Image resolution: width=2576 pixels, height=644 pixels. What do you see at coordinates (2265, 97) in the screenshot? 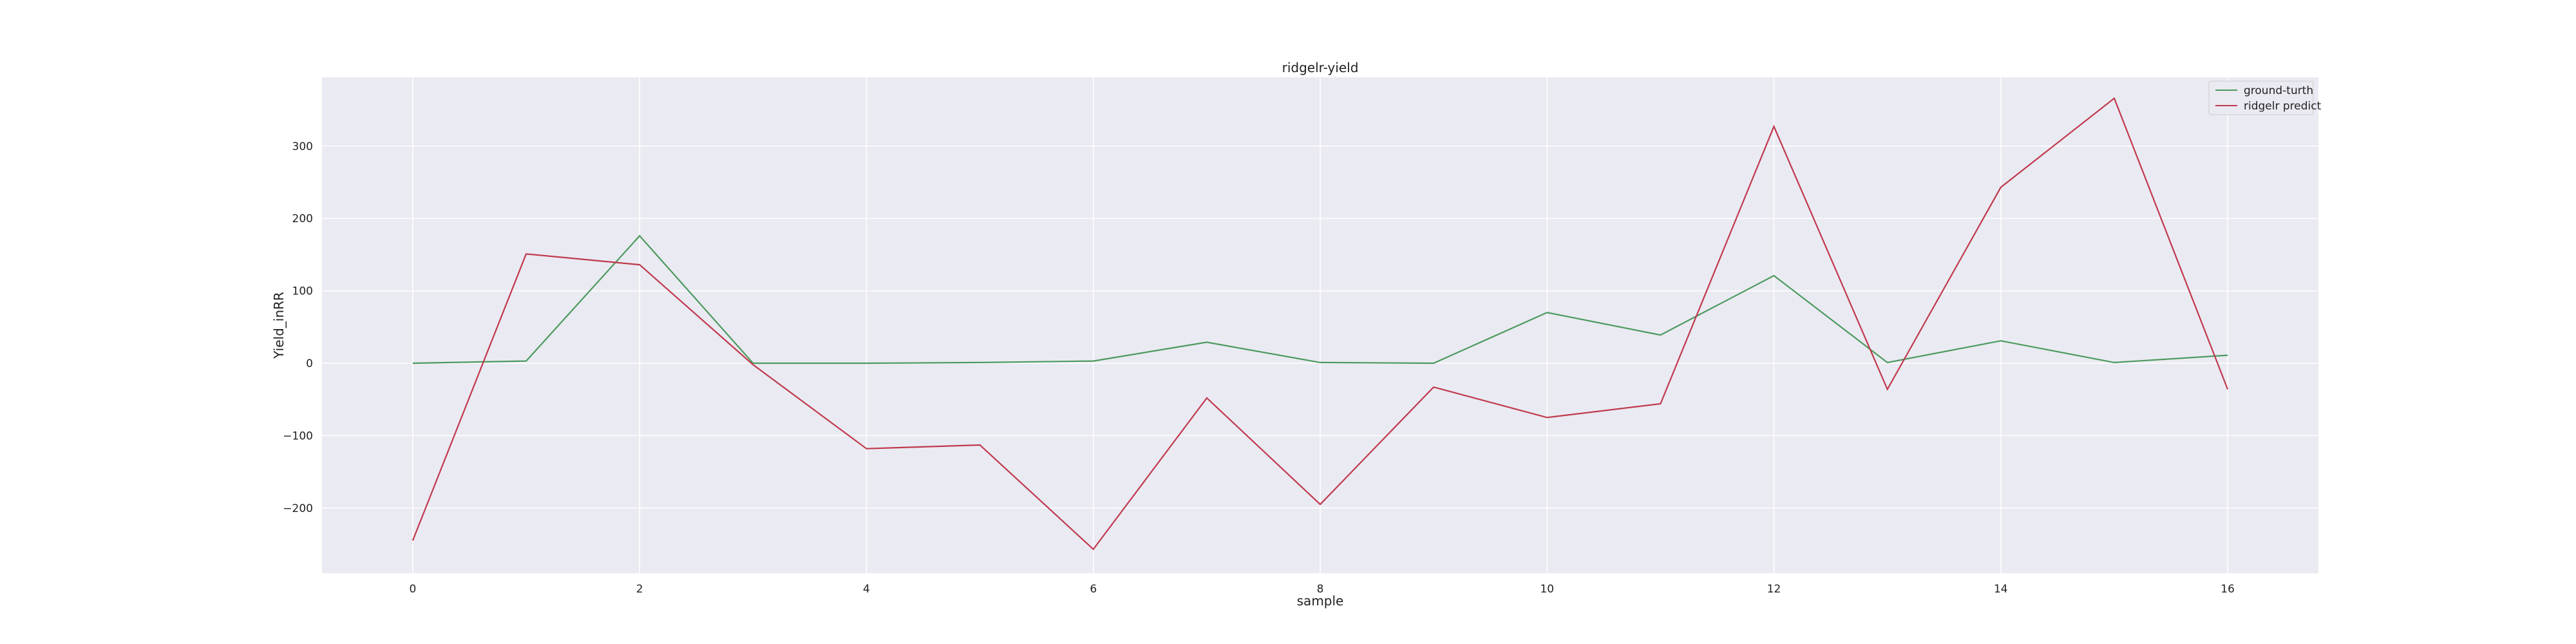
I see `legend: ground-turth ridgelr predict` at bounding box center [2265, 97].